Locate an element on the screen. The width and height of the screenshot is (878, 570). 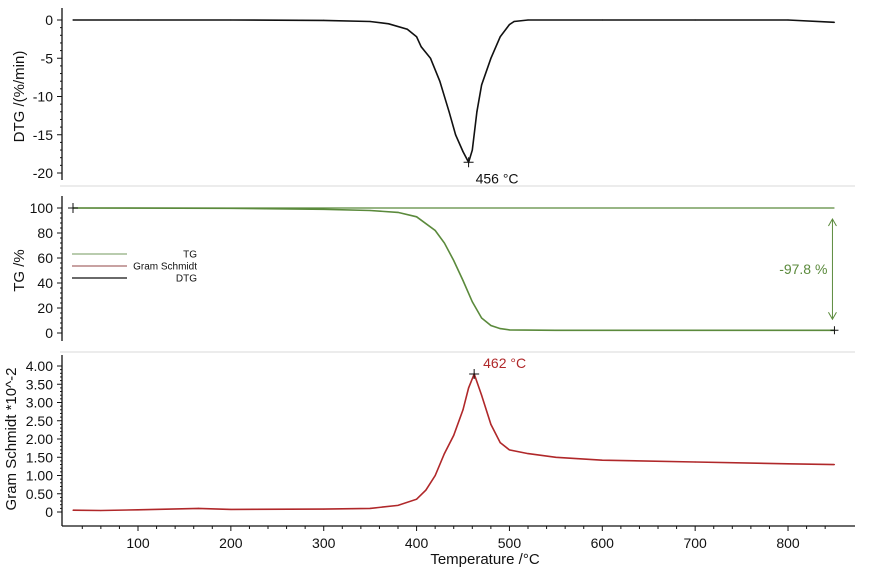
x-tick-label: 700 is located at coordinates (695, 543).